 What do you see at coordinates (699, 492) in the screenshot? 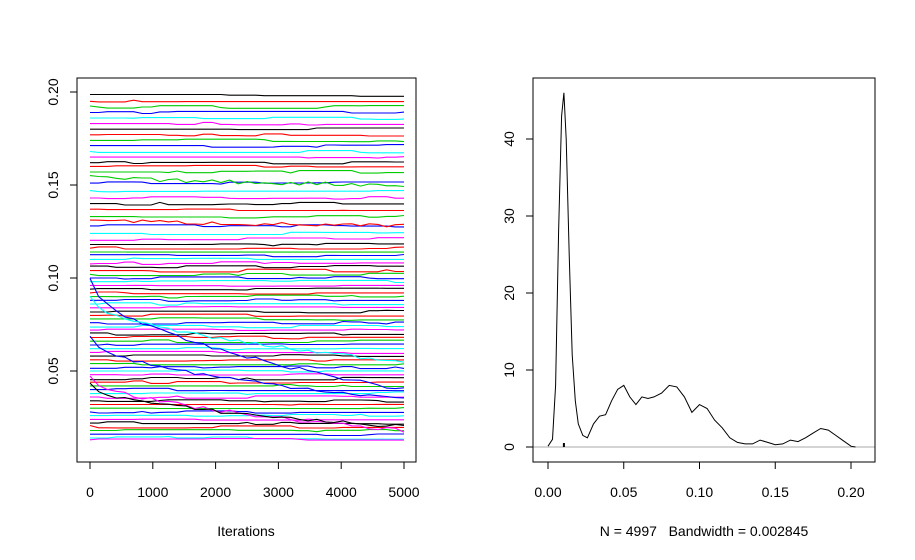
I see `density-x-tick-label: 0.10` at bounding box center [699, 492].